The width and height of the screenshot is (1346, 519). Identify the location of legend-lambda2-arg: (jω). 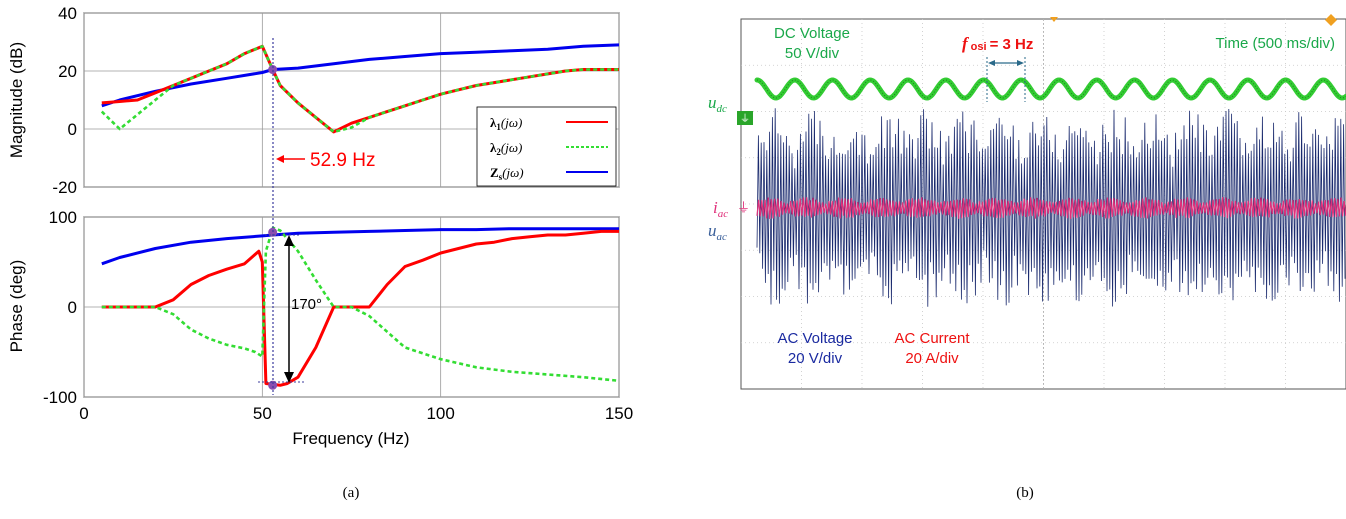
(511, 147).